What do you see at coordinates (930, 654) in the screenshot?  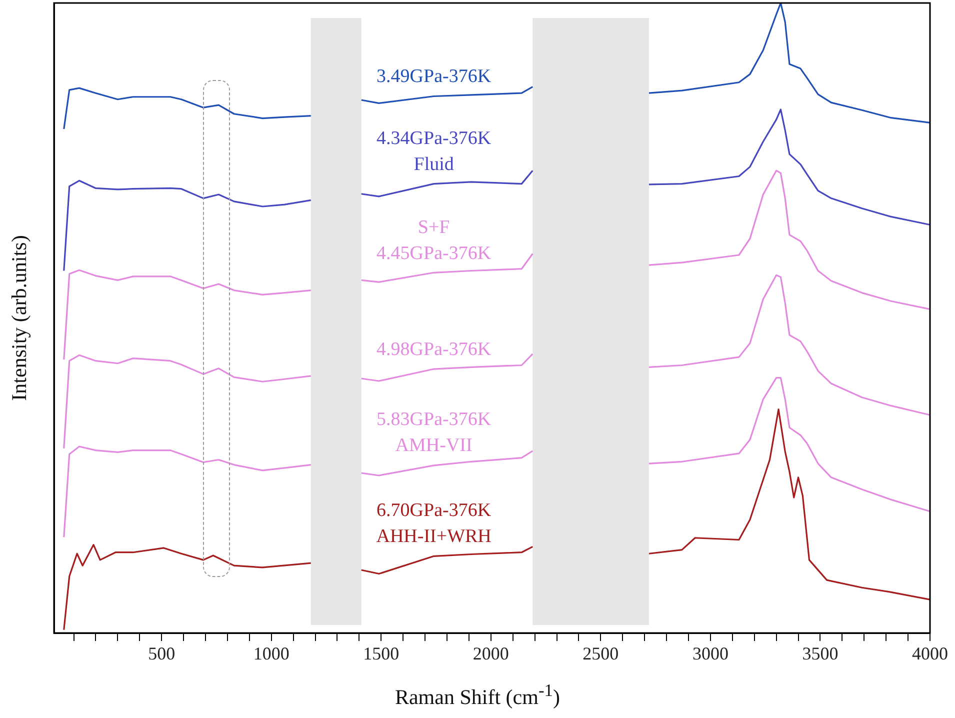 I see `x-tick-label: 4000` at bounding box center [930, 654].